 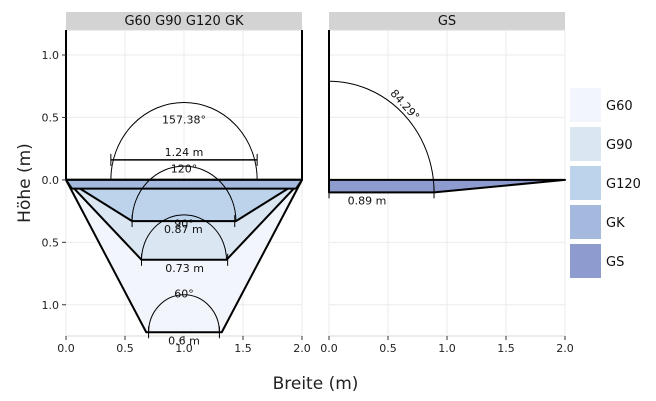 I want to click on y-tick-label: 0.0, so click(x=51, y=180).